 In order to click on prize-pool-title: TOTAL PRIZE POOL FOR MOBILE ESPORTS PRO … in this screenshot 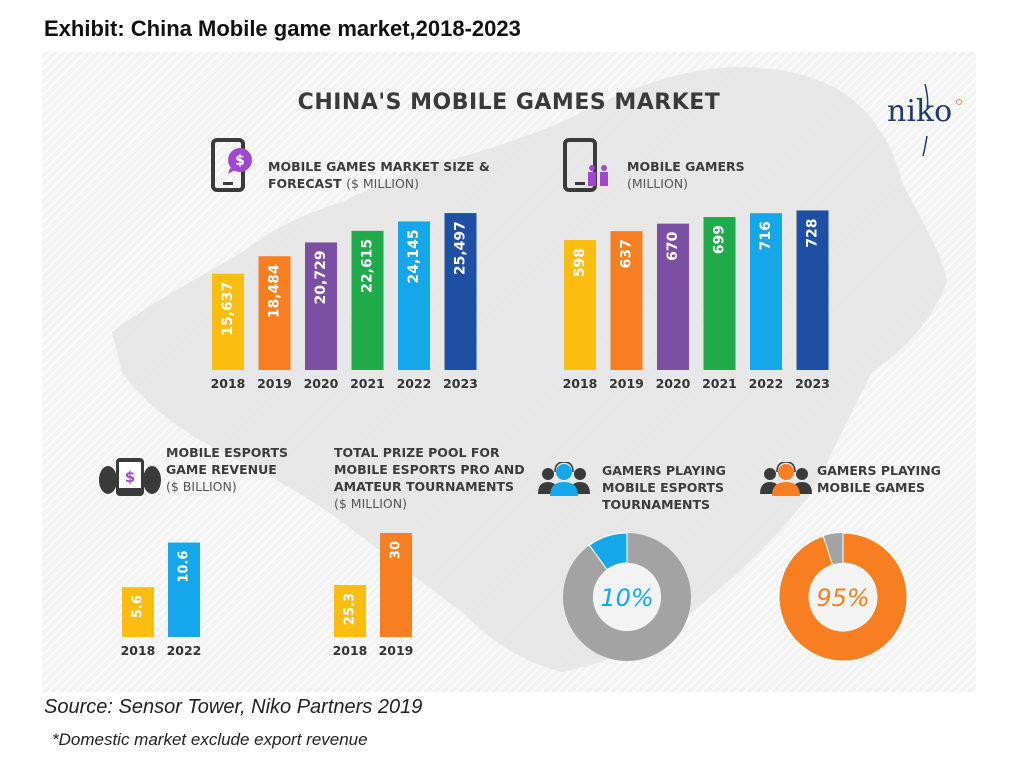, I will do `click(429, 478)`.